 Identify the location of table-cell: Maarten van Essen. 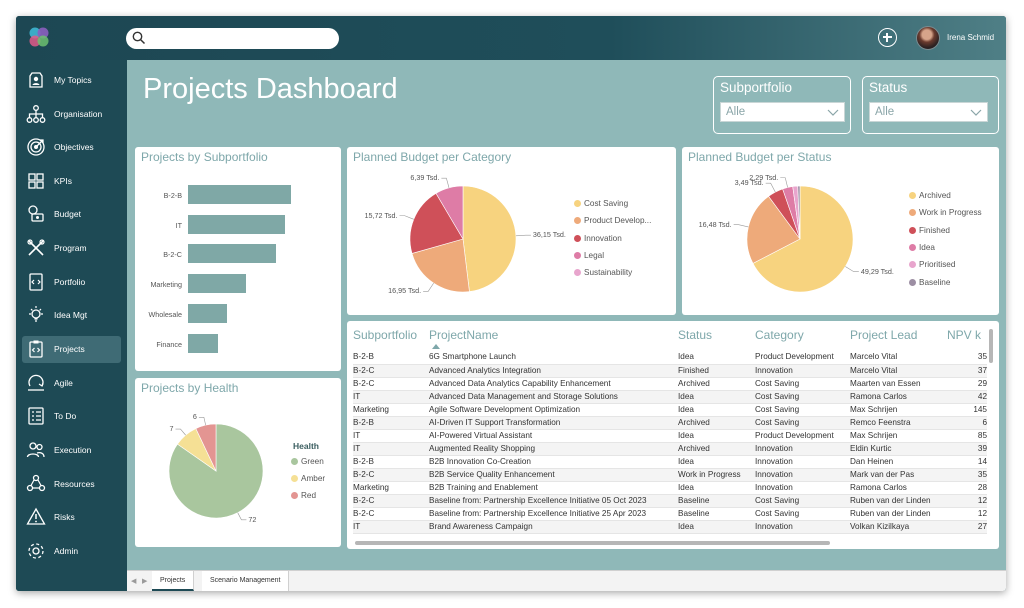
(898, 384).